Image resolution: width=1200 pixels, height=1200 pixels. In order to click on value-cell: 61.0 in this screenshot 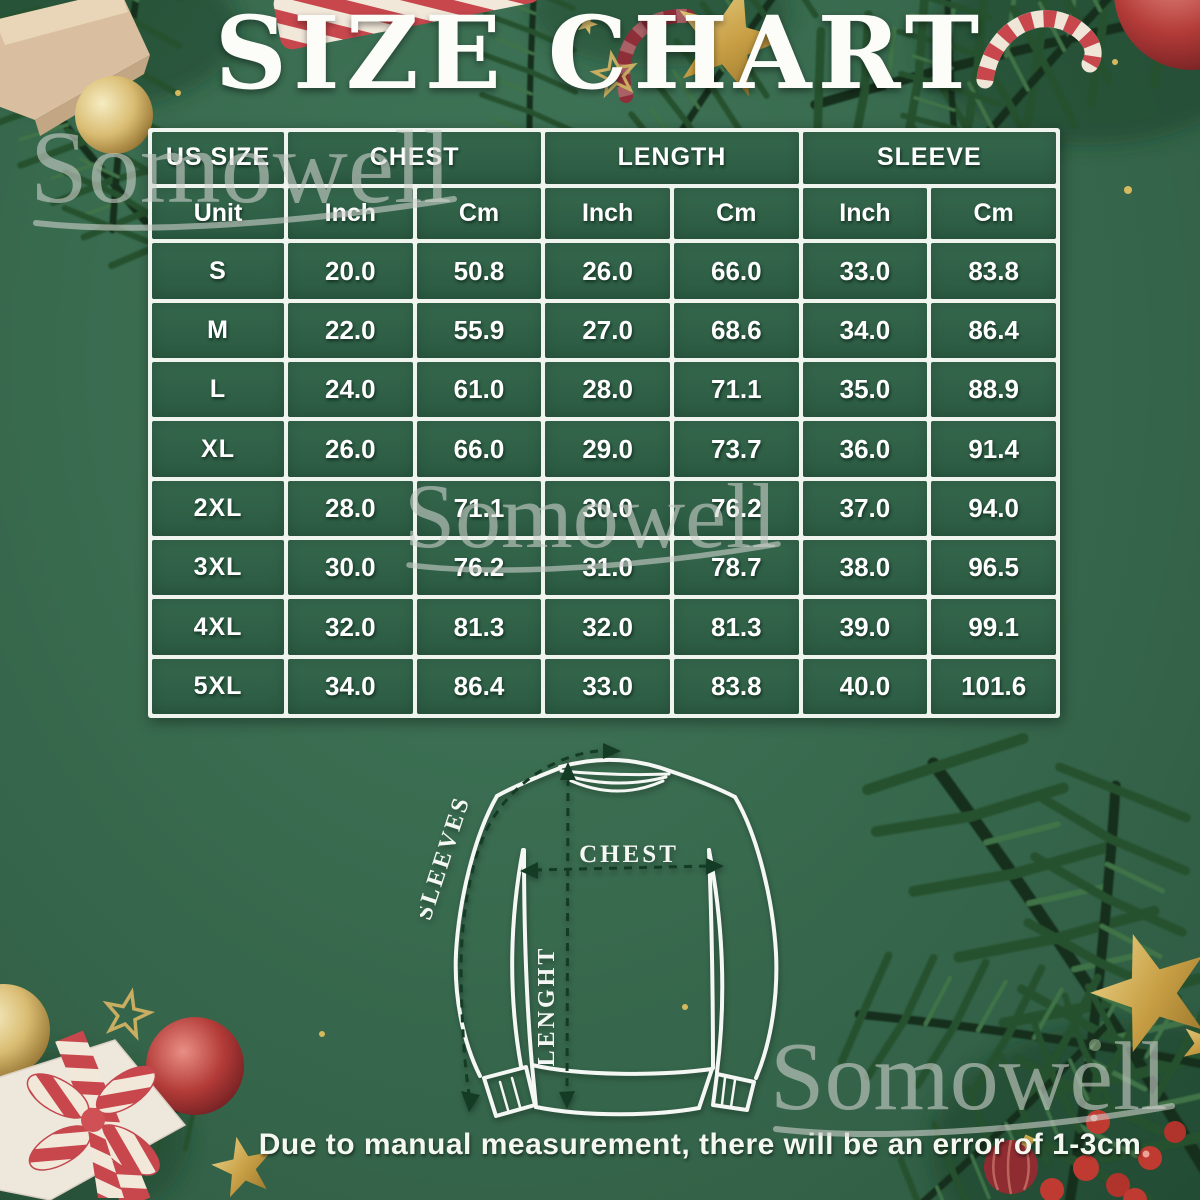, I will do `click(479, 390)`.